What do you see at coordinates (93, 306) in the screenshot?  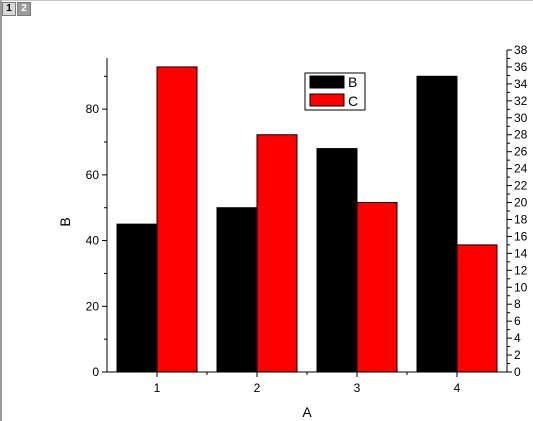 I see `left-y-tick-label: 20` at bounding box center [93, 306].